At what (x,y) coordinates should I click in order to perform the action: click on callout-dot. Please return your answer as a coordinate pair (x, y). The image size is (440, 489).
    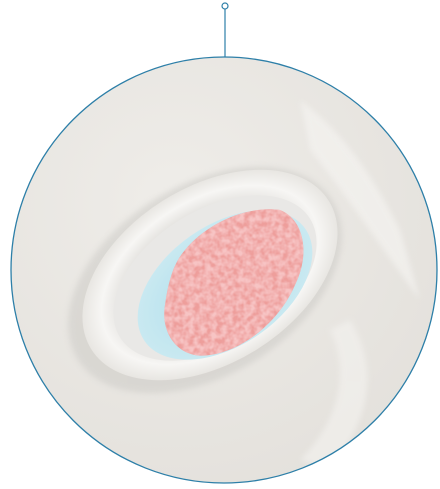
    Looking at the image, I should click on (225, 6).